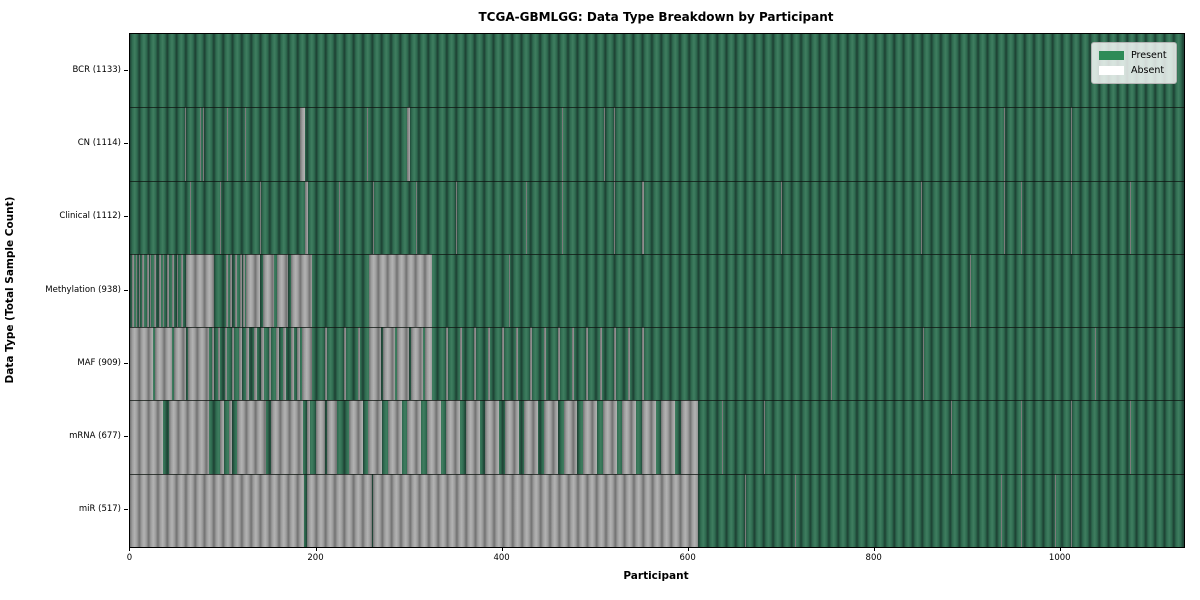 The image size is (1200, 600). I want to click on legend-label-absent: Absent, so click(1148, 70).